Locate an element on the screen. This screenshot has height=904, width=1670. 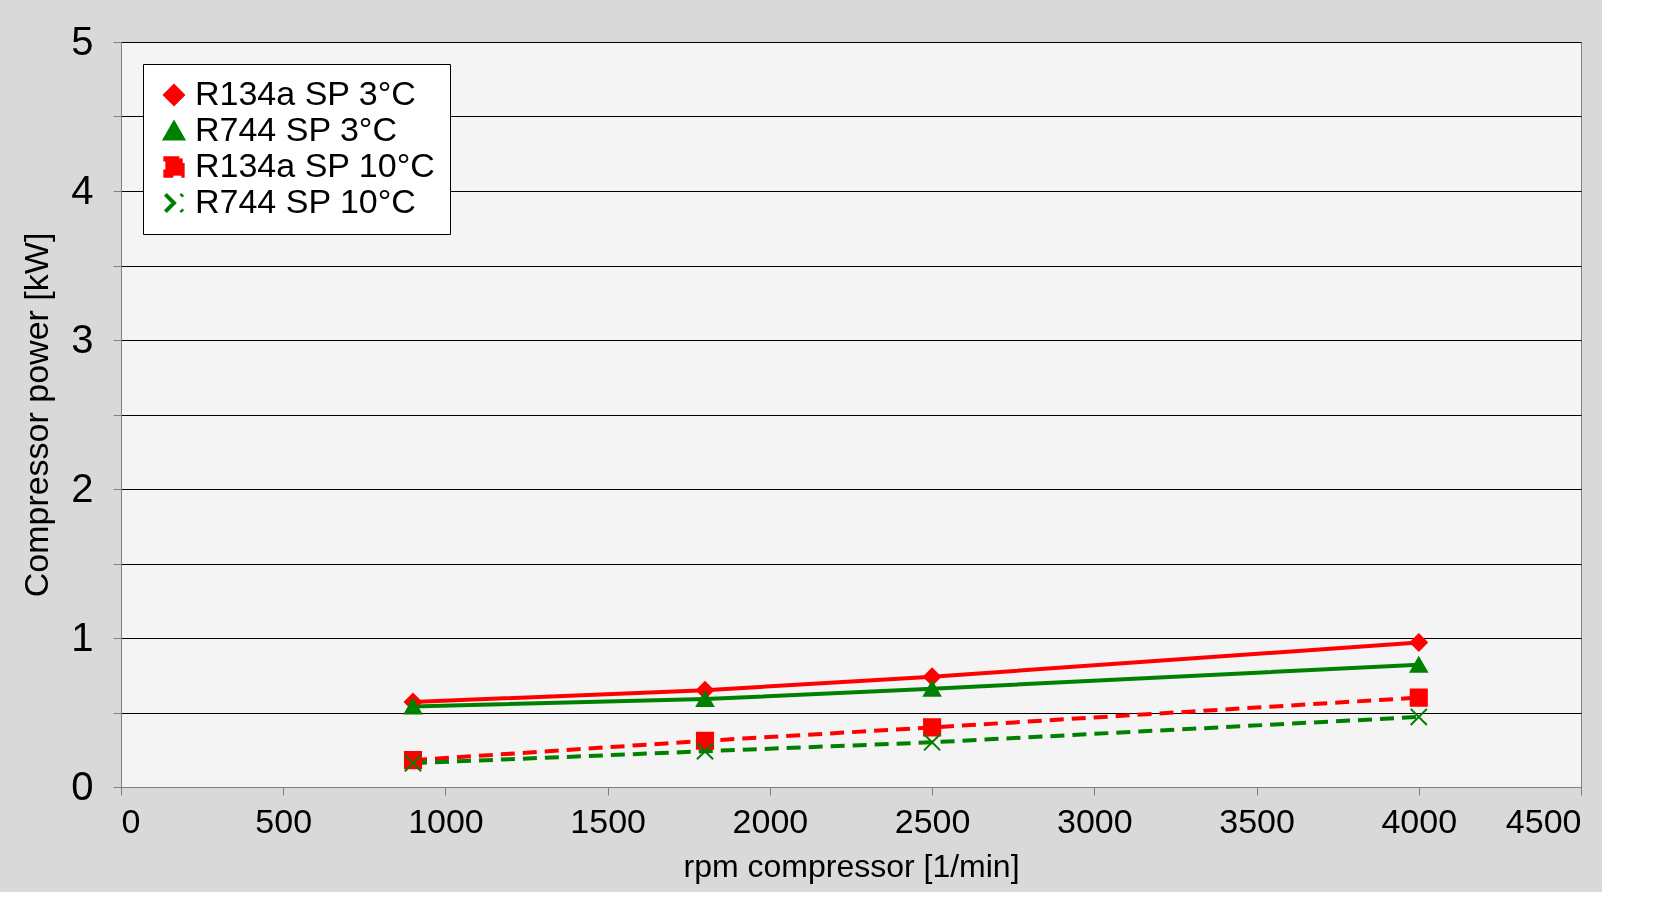
x-tick-label: 3000 is located at coordinates (1095, 820).